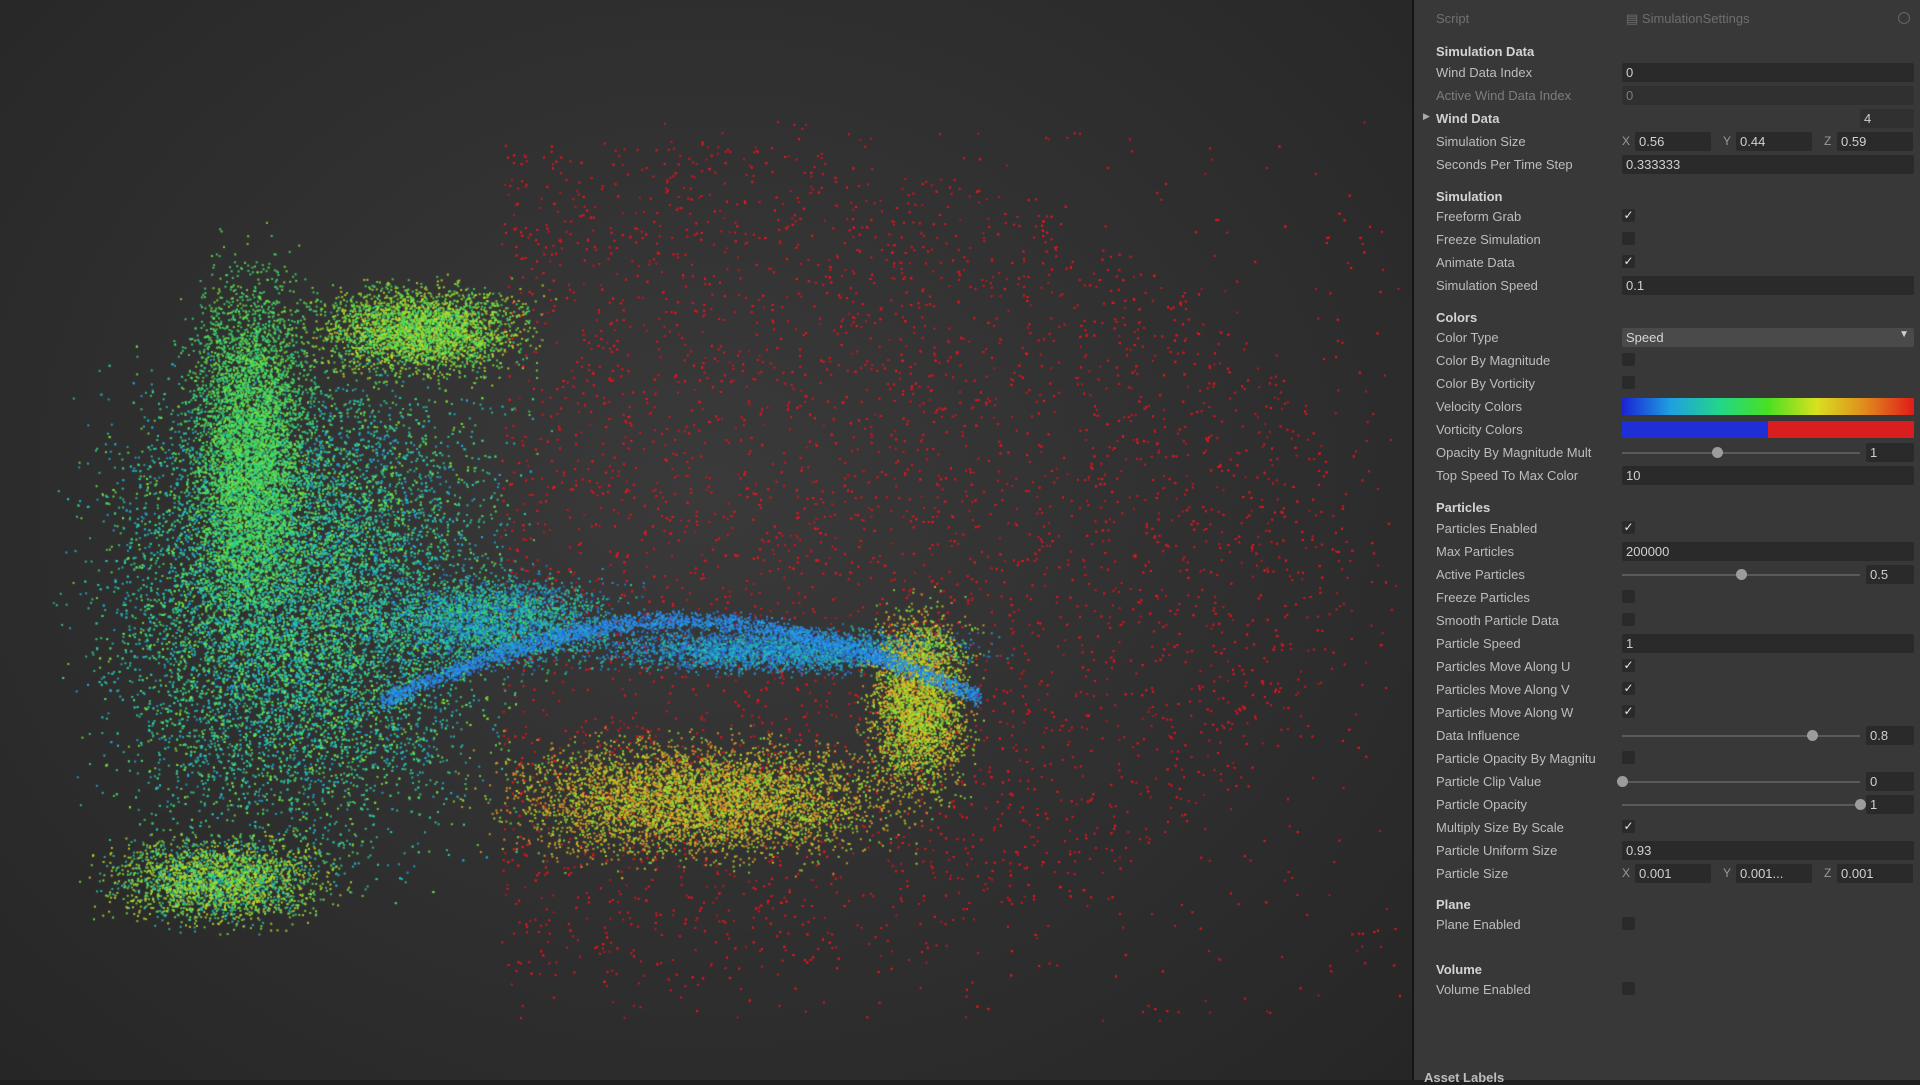 The width and height of the screenshot is (1920, 1085). Describe the element at coordinates (1768, 285) in the screenshot. I see `simulation-speed-field: 0.1` at that location.